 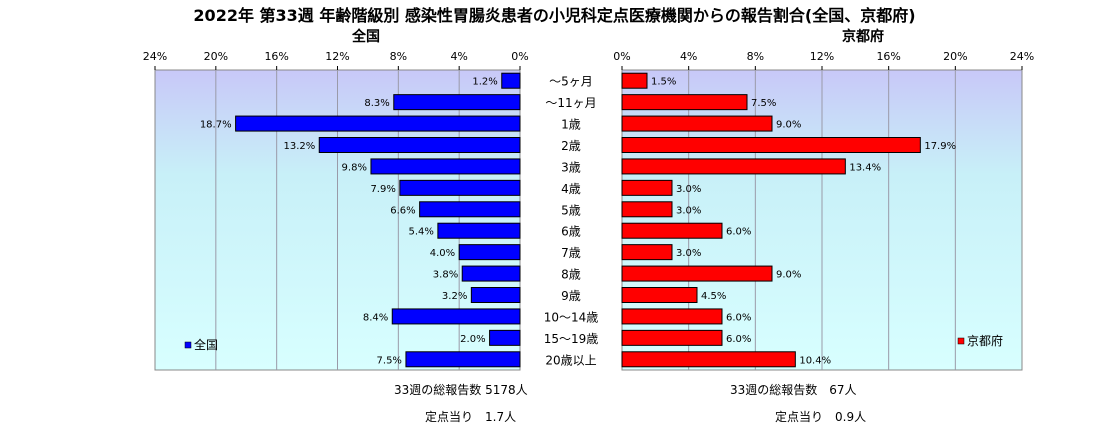 I want to click on category-label: 2歳, so click(x=571, y=146).